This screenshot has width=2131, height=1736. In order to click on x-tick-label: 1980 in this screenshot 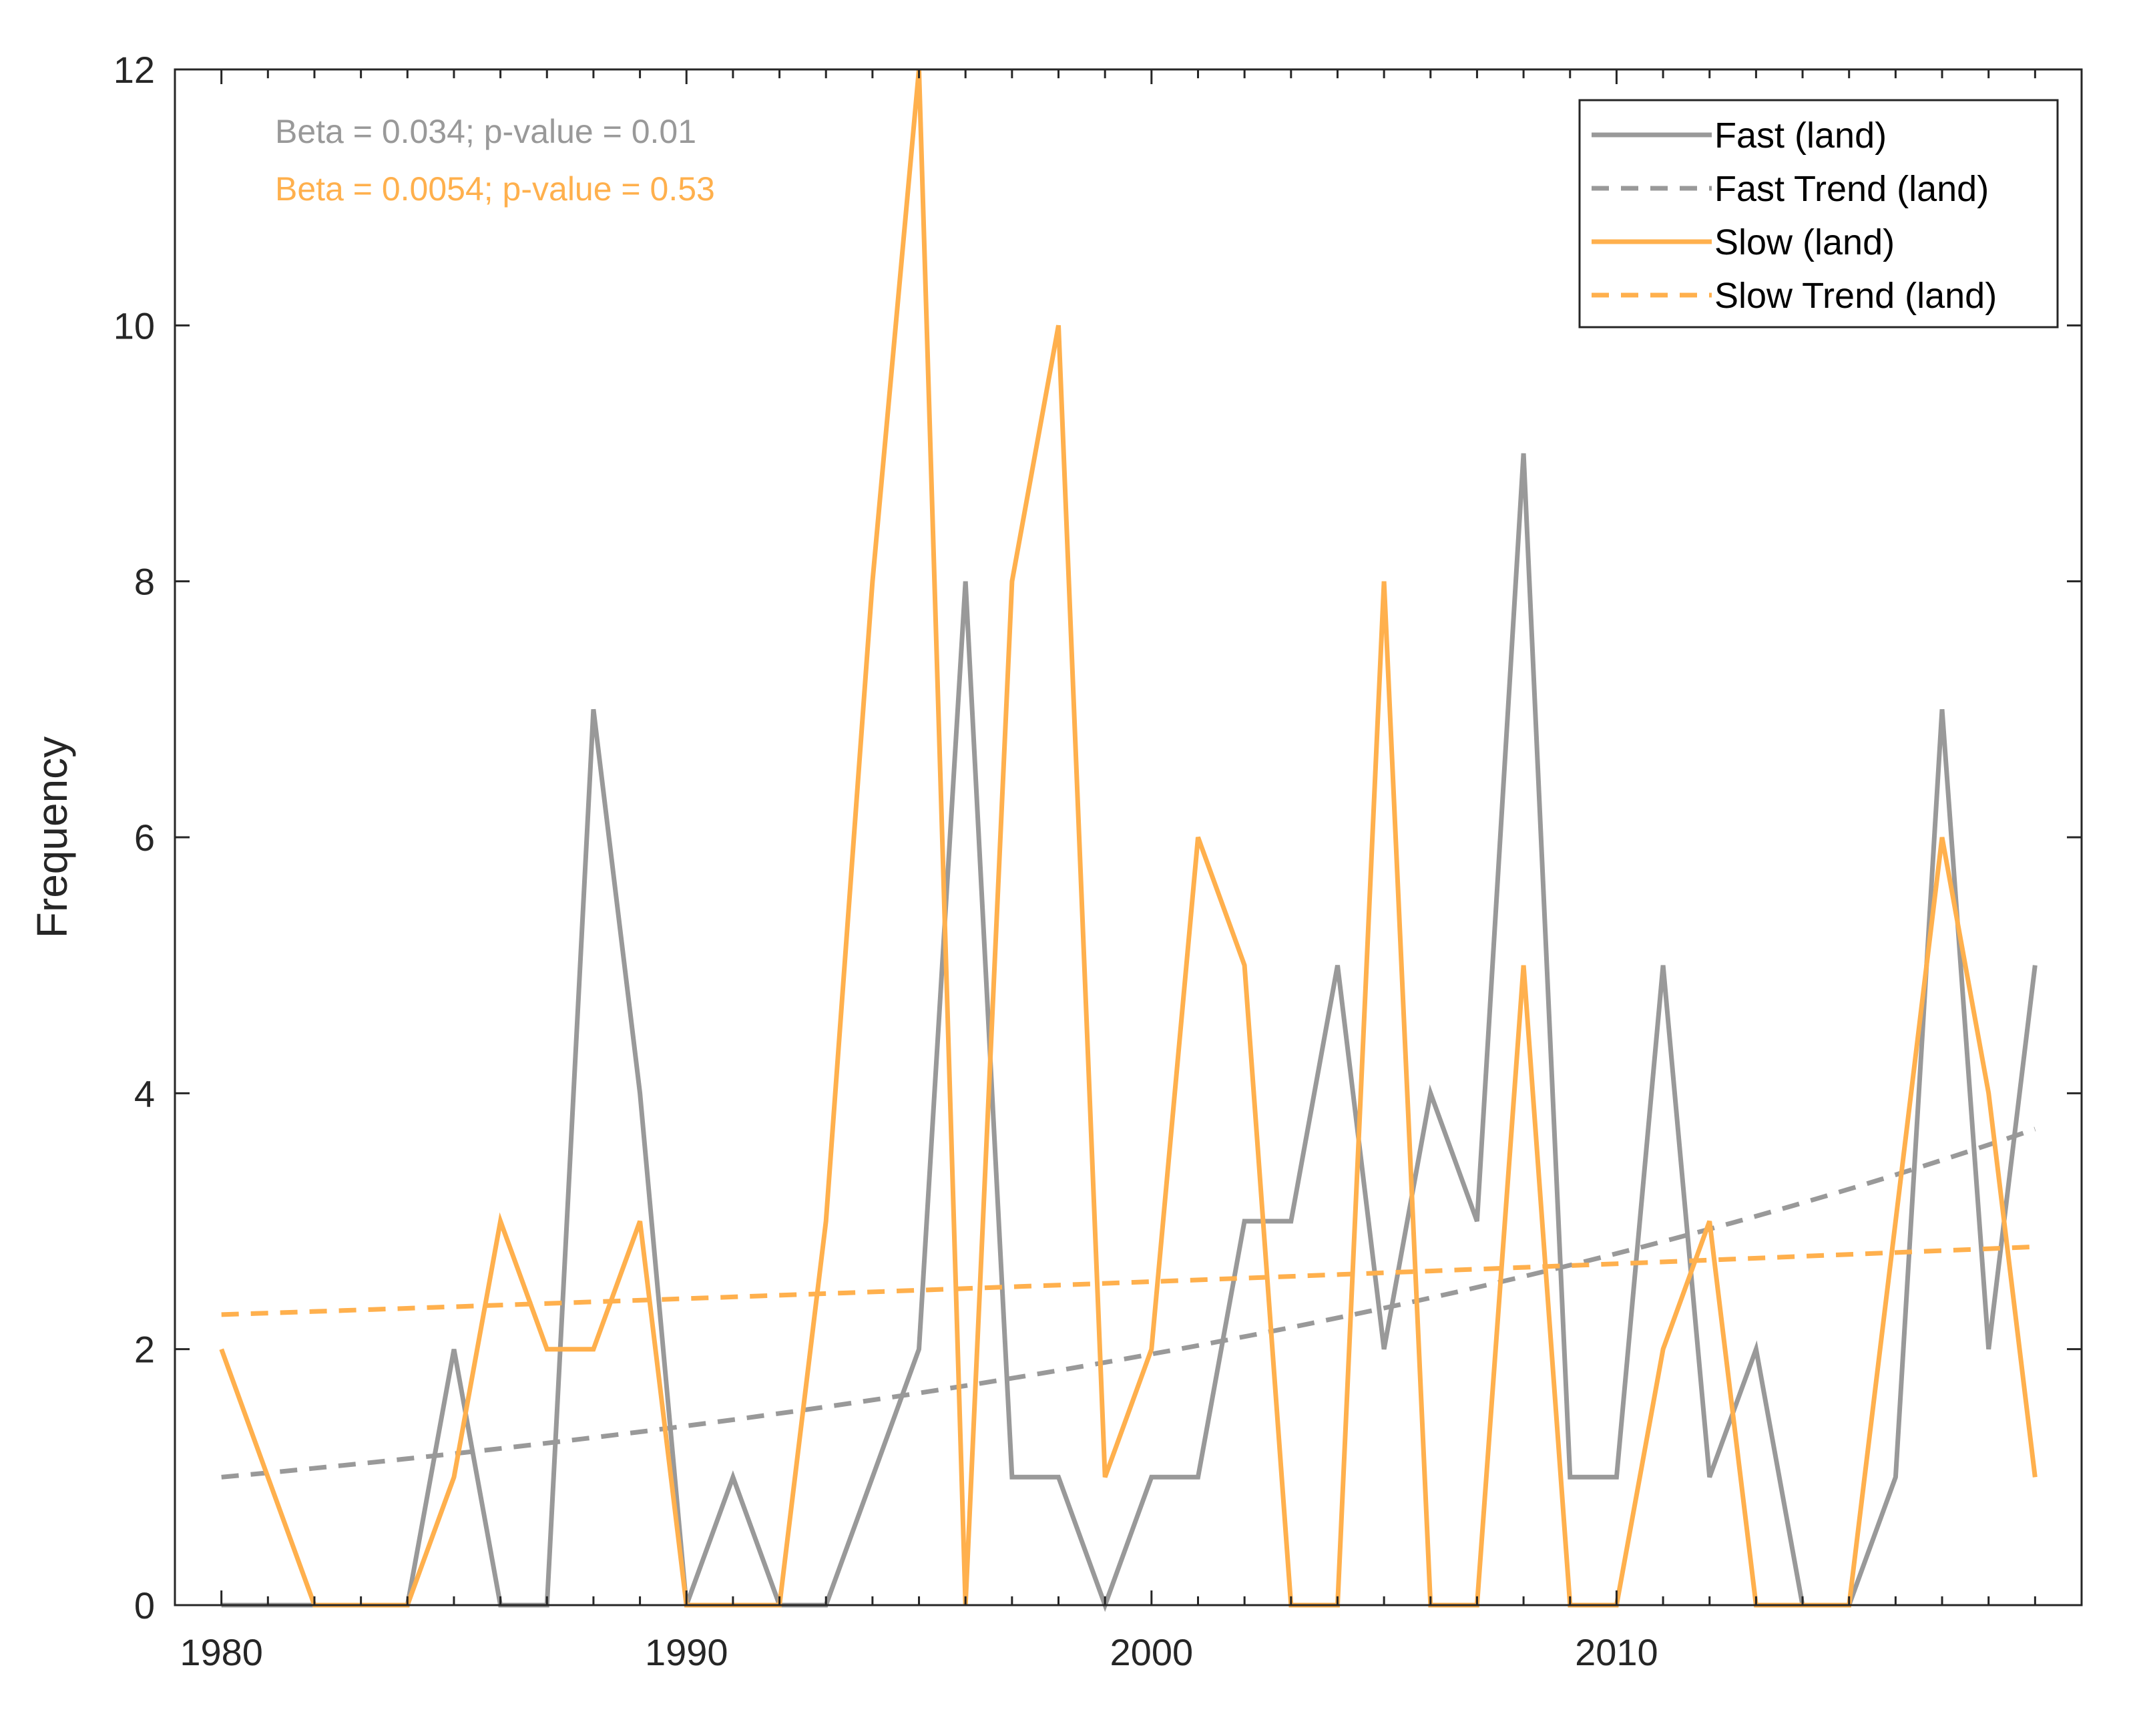, I will do `click(222, 1652)`.